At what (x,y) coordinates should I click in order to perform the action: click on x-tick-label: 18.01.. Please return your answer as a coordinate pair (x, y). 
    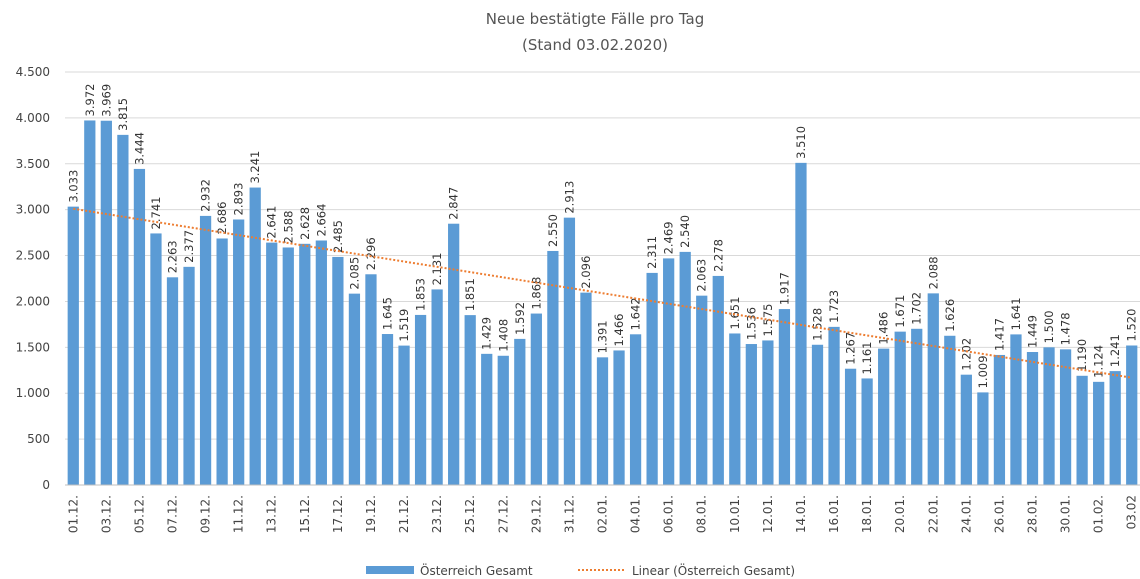
    Looking at the image, I should click on (867, 514).